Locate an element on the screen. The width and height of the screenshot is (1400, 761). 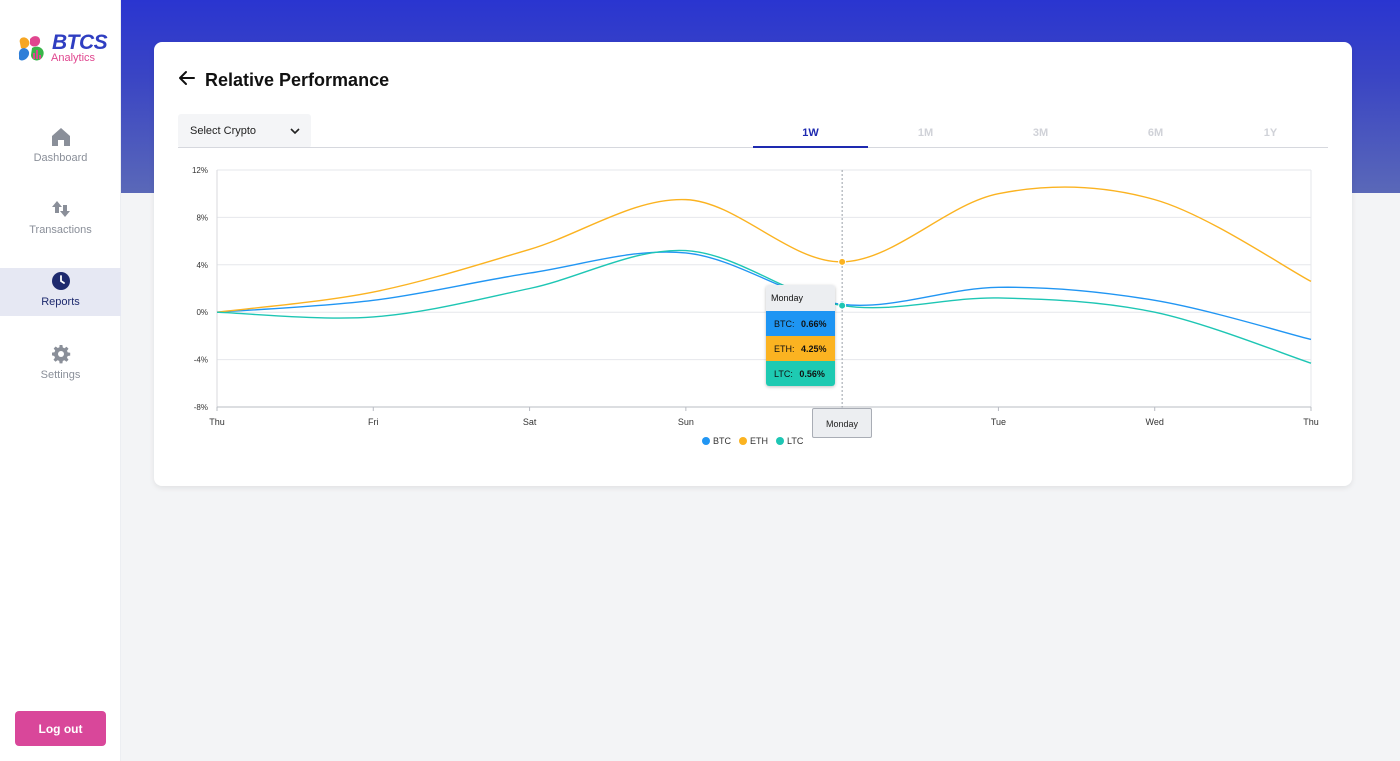
series-line-ltc is located at coordinates (764, 306).